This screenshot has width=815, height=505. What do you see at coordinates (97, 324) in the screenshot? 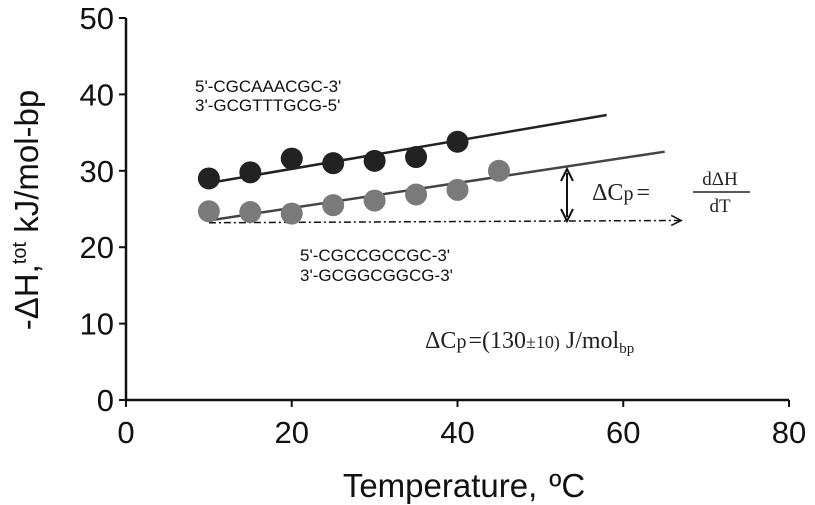
I see `y-tick-label: 10` at bounding box center [97, 324].